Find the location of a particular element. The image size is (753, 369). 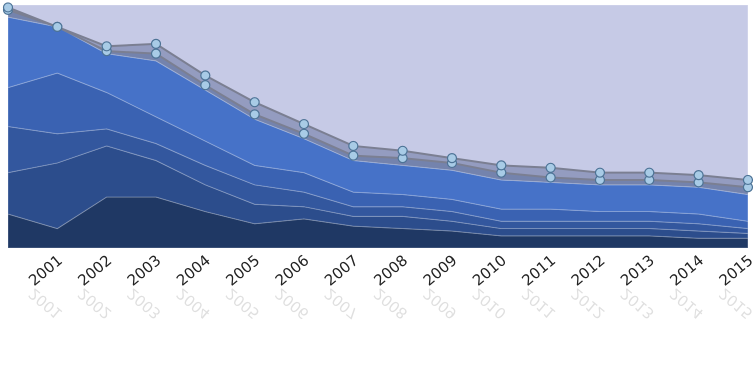

x-tick-label-reflection: 2014 is located at coordinates (686, 303).